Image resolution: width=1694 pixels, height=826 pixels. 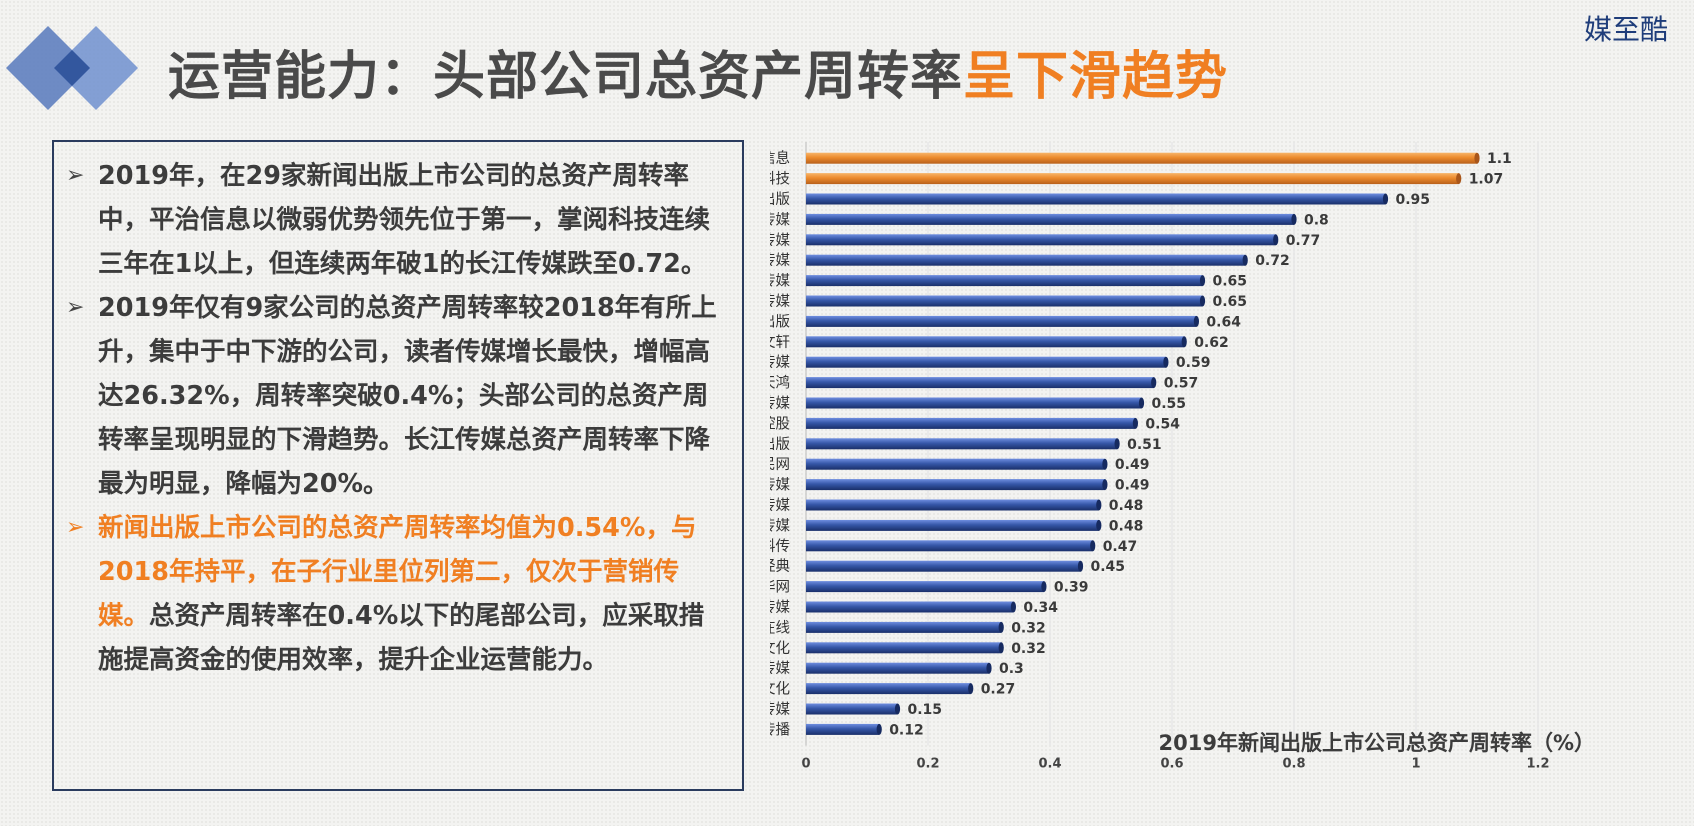 What do you see at coordinates (780, 342) in the screenshot?
I see `category-label: 新华文轩` at bounding box center [780, 342].